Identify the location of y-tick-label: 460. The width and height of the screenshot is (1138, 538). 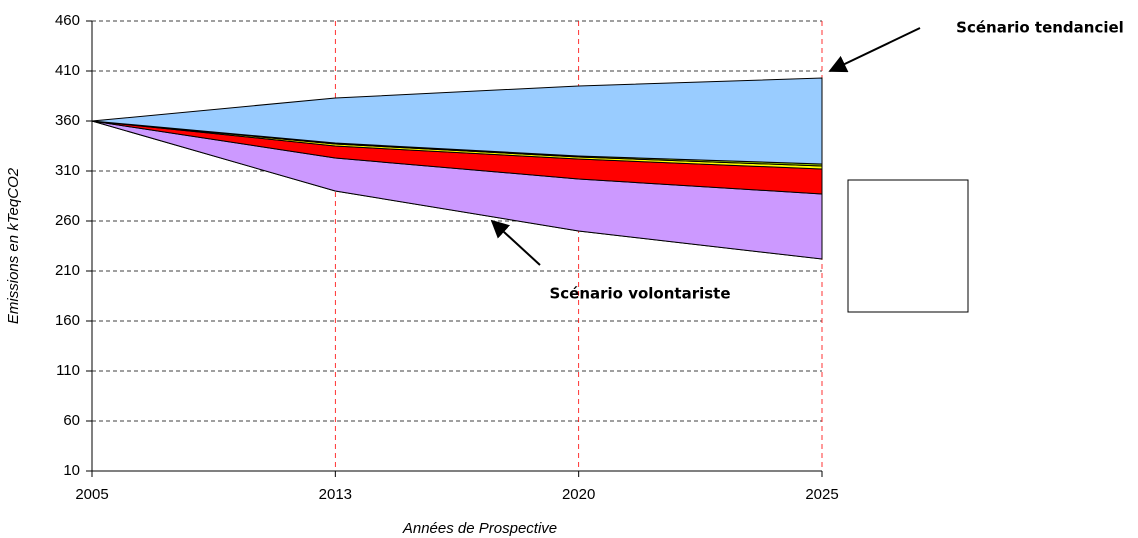
(67, 20).